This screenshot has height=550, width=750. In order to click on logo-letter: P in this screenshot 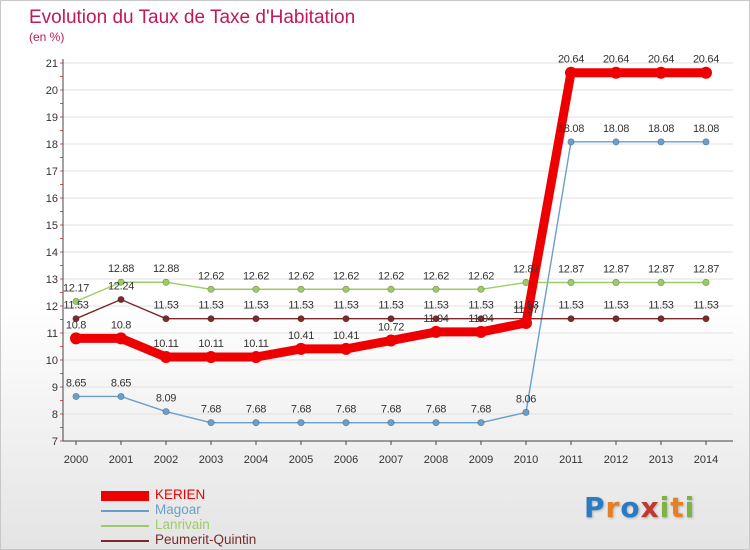, I will do `click(595, 507)`.